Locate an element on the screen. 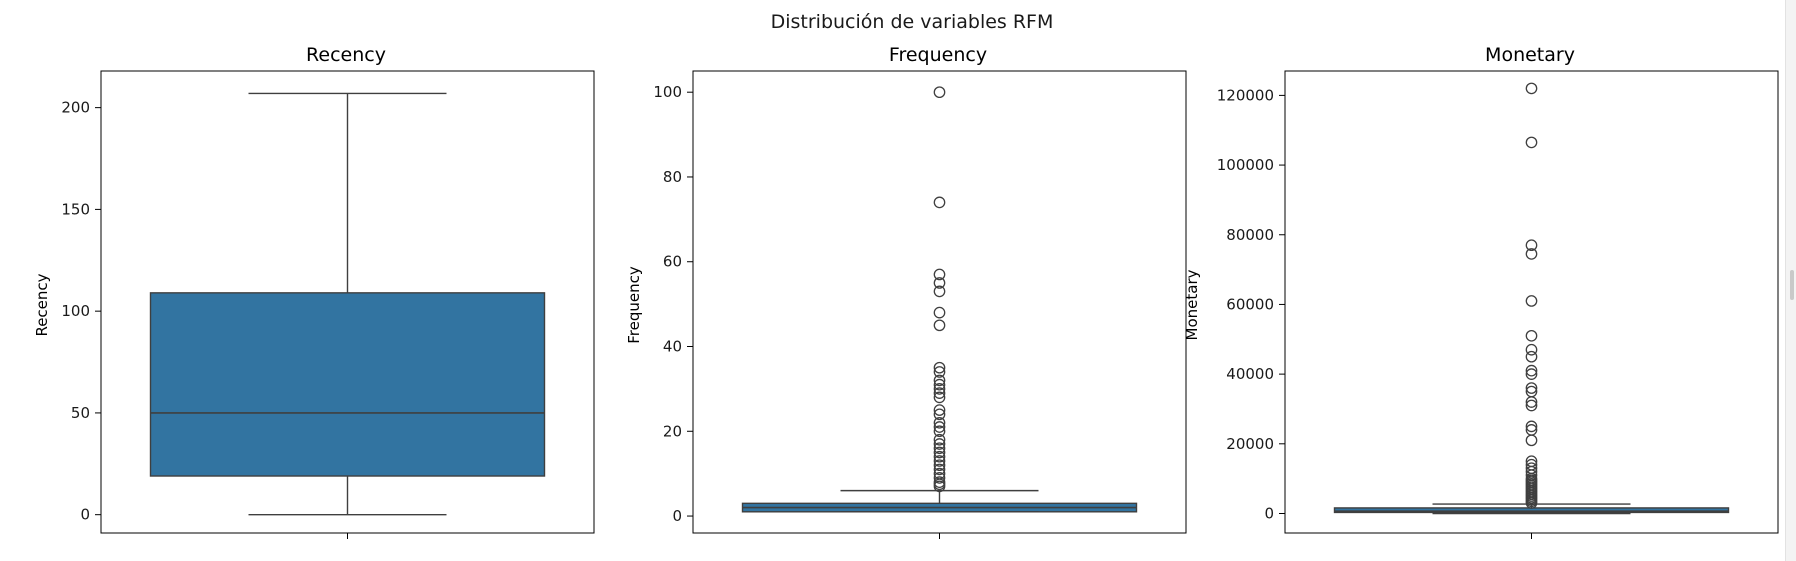 The width and height of the screenshot is (1796, 561). monetary-y-tick-label: 20000 is located at coordinates (1250, 444).